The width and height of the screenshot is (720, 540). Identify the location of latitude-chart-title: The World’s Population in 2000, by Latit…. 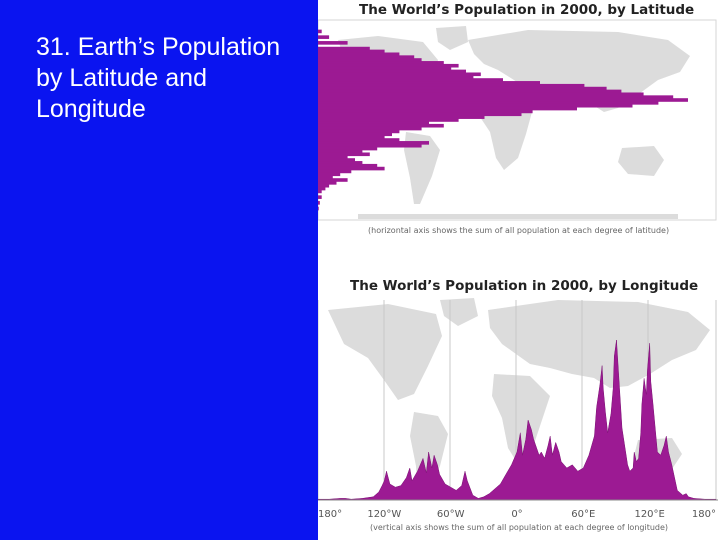
(527, 10).